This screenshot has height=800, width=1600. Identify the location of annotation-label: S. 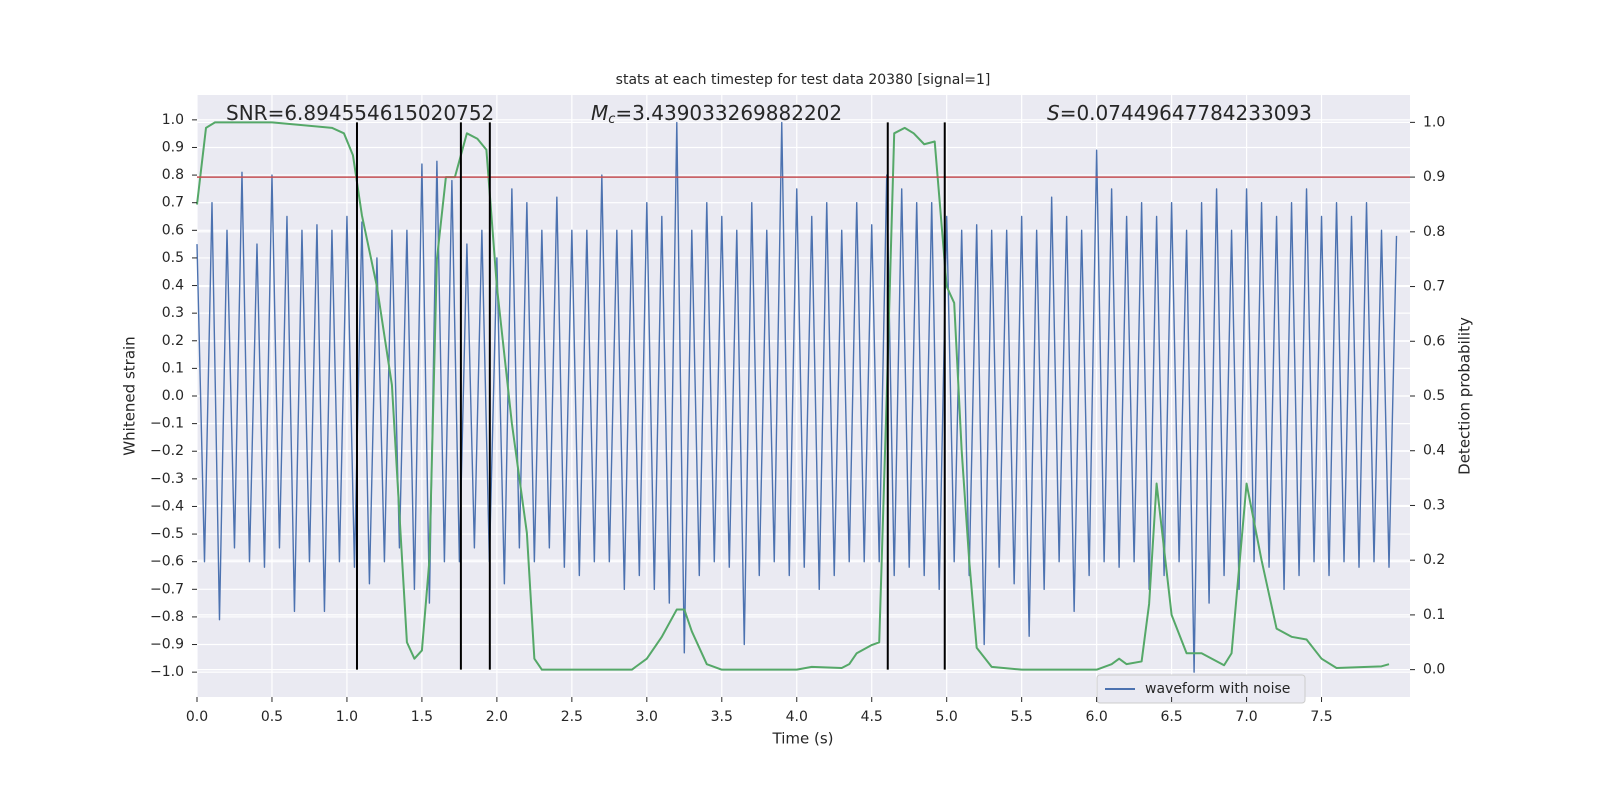
(1053, 113).